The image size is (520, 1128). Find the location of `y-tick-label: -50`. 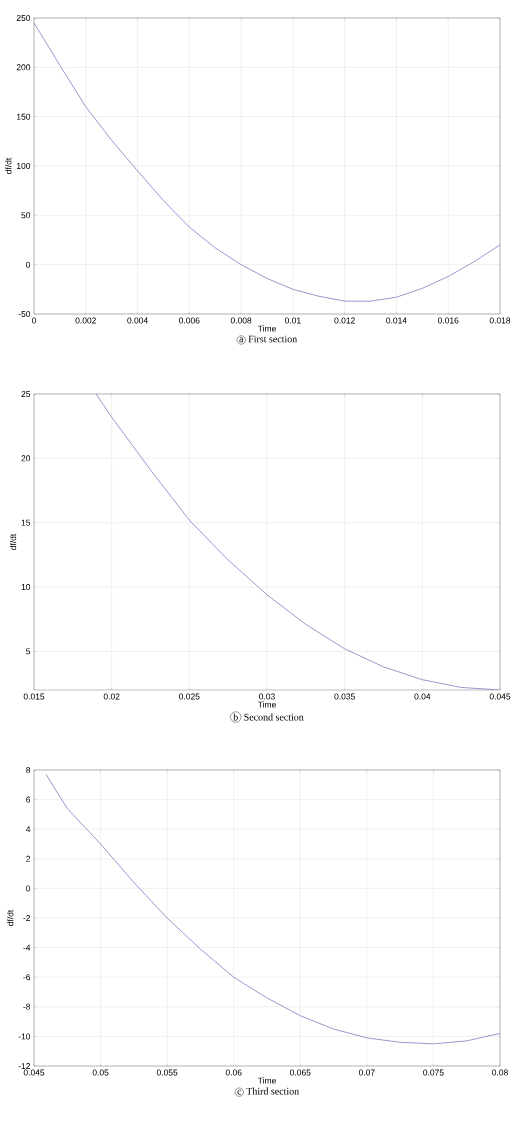

y-tick-label: -50 is located at coordinates (24, 314).